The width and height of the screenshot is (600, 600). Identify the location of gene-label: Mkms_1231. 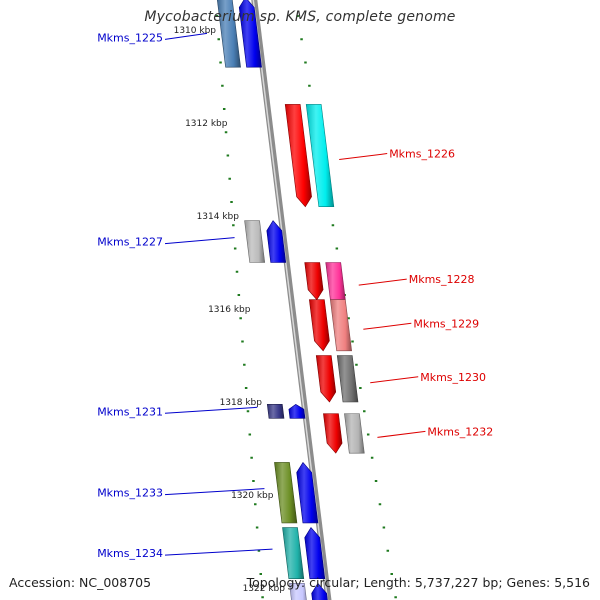
(130, 411).